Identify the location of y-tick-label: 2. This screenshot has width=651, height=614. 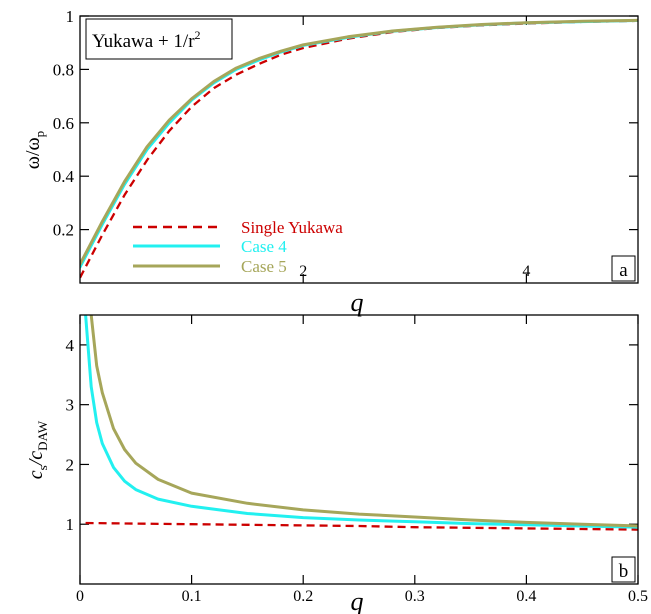
(70, 464).